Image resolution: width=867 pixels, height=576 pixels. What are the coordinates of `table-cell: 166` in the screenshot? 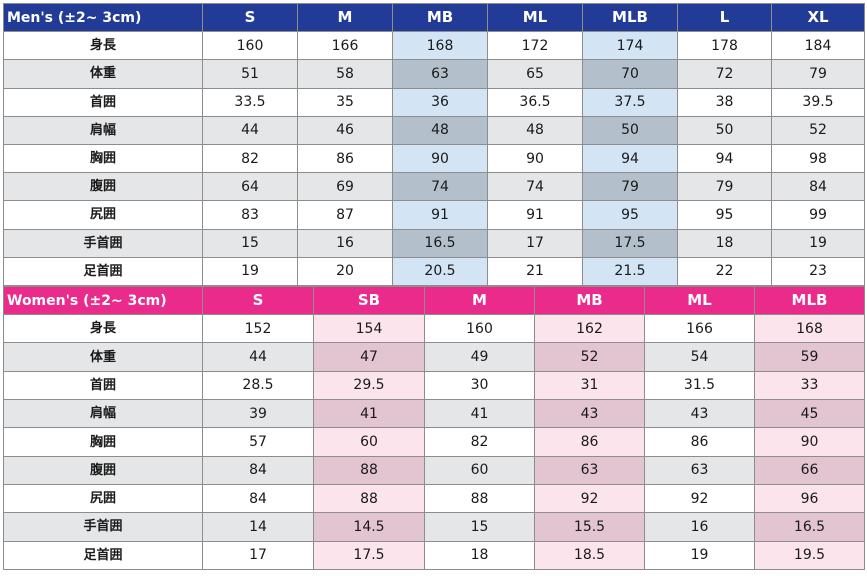 It's located at (345, 46).